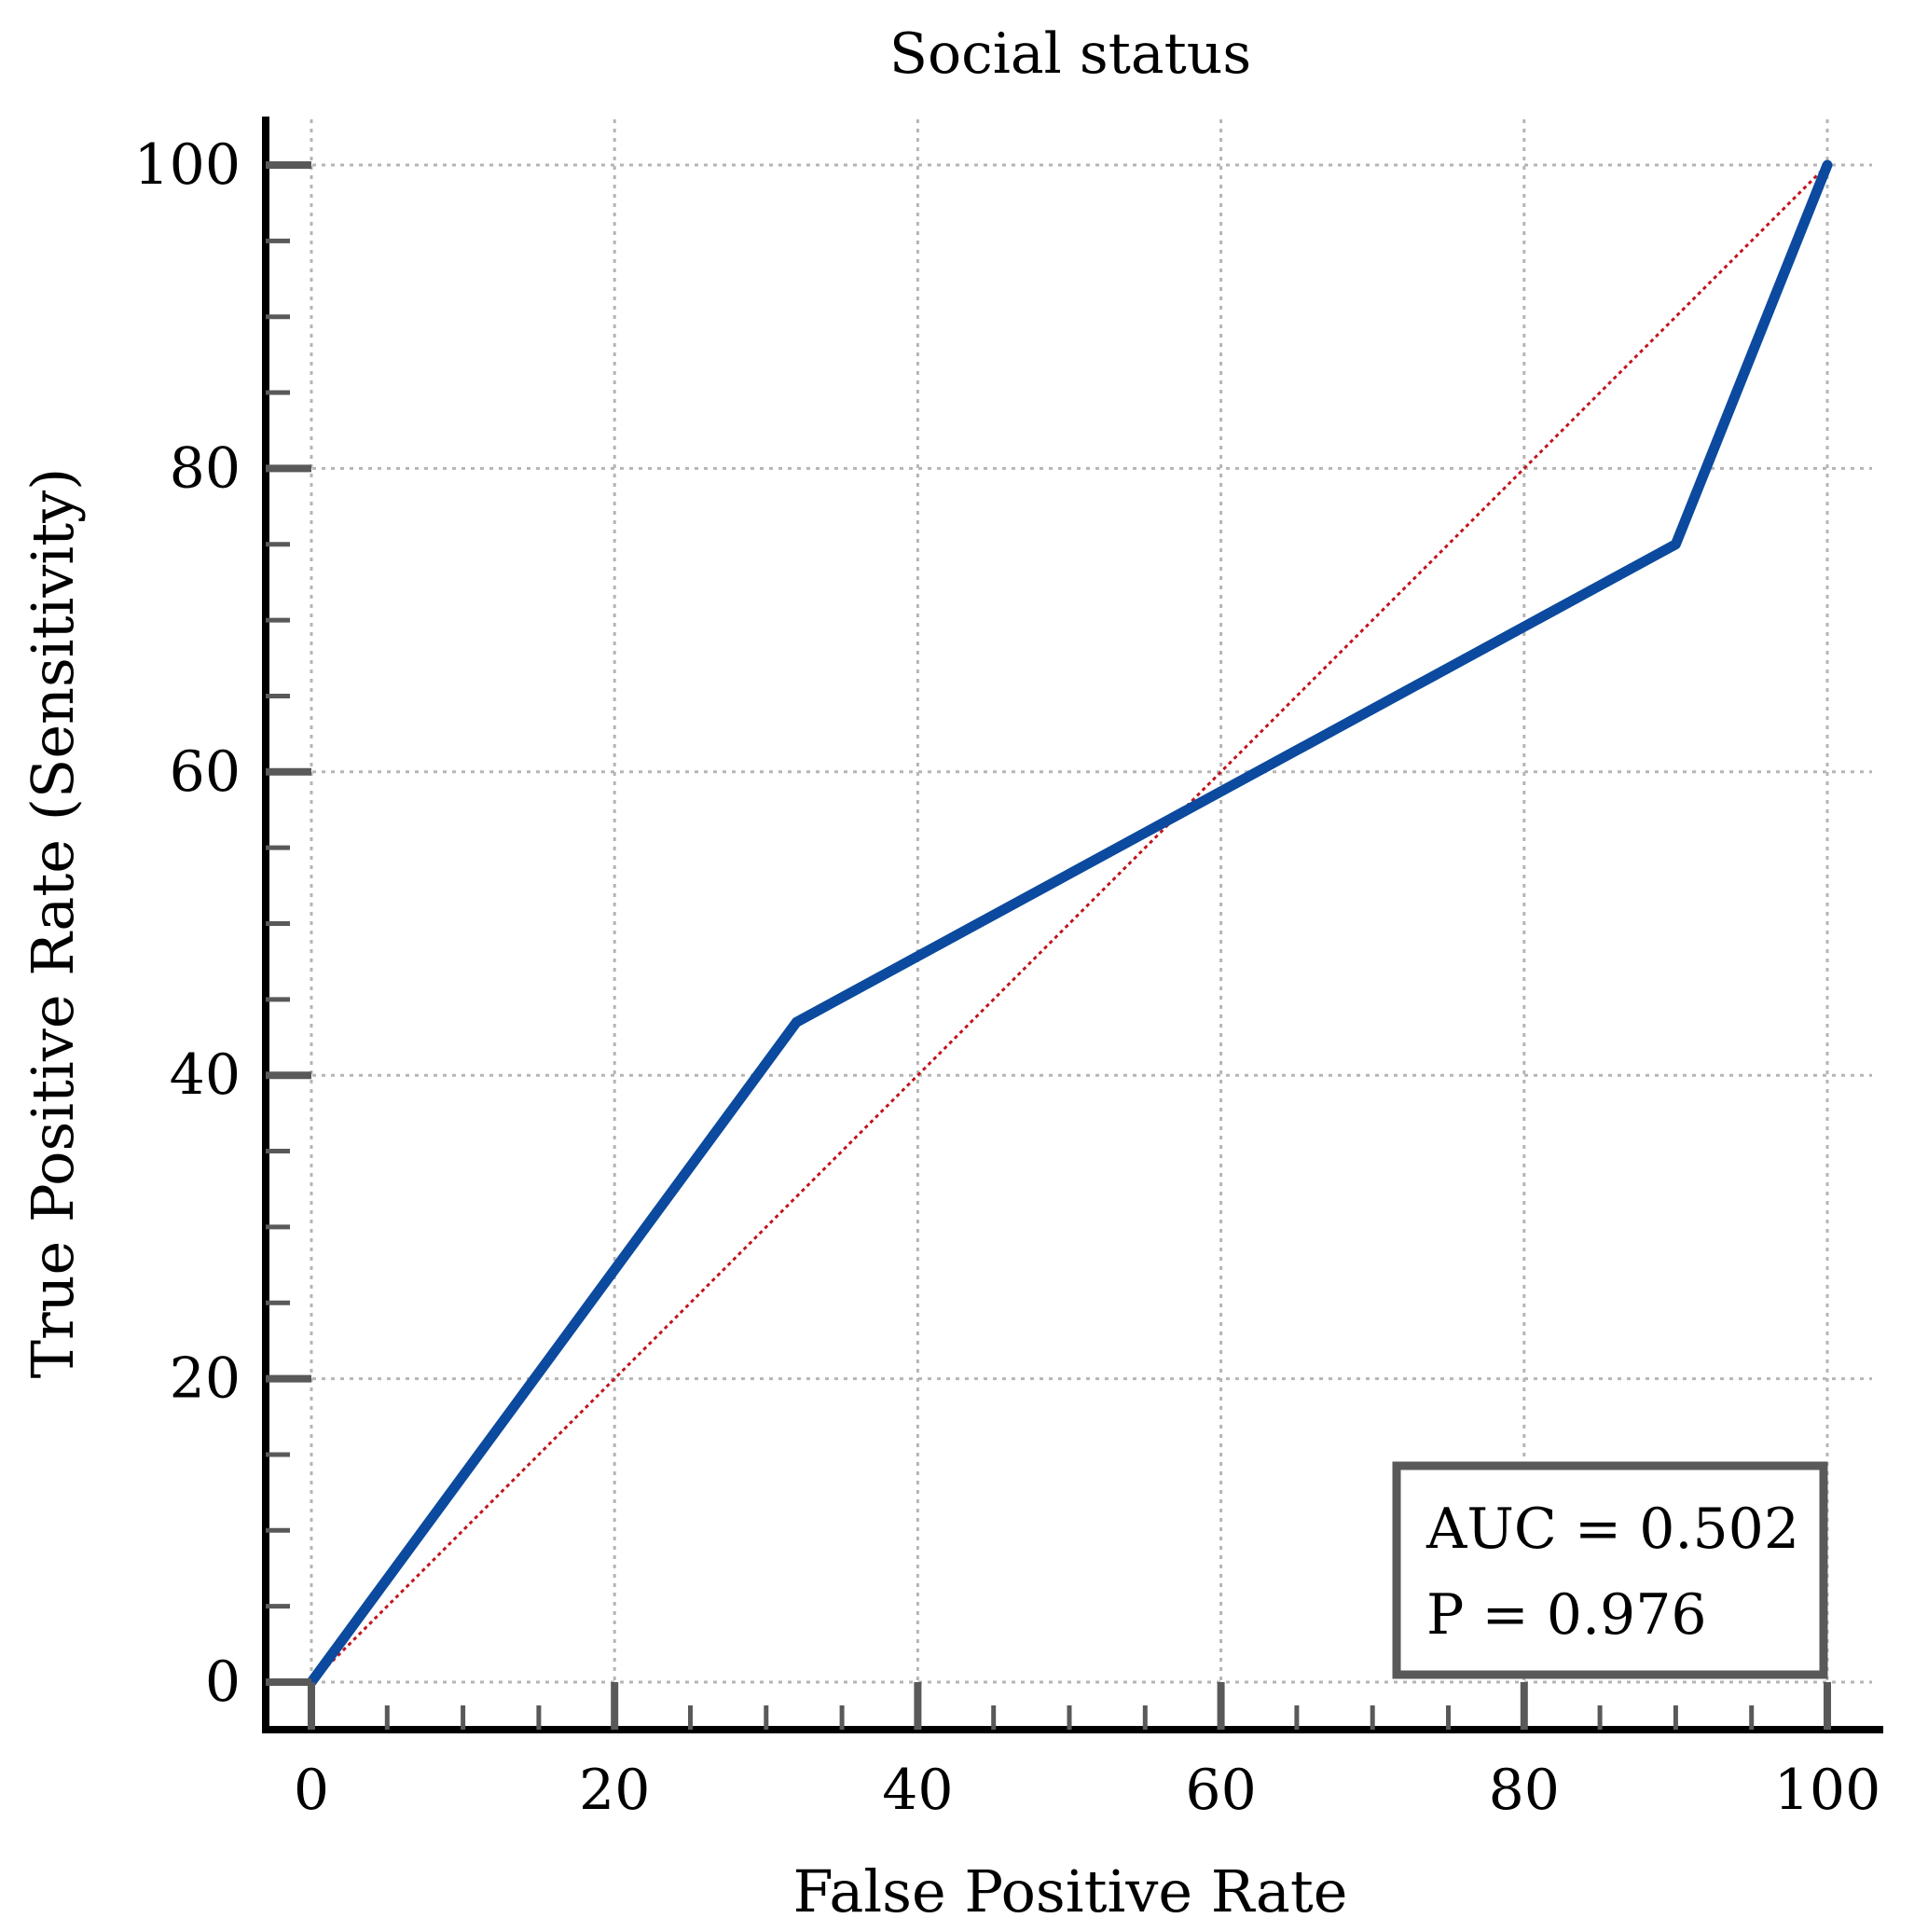 The image size is (1928, 1932). Describe the element at coordinates (205, 1075) in the screenshot. I see `y-tick-label: 40` at that location.